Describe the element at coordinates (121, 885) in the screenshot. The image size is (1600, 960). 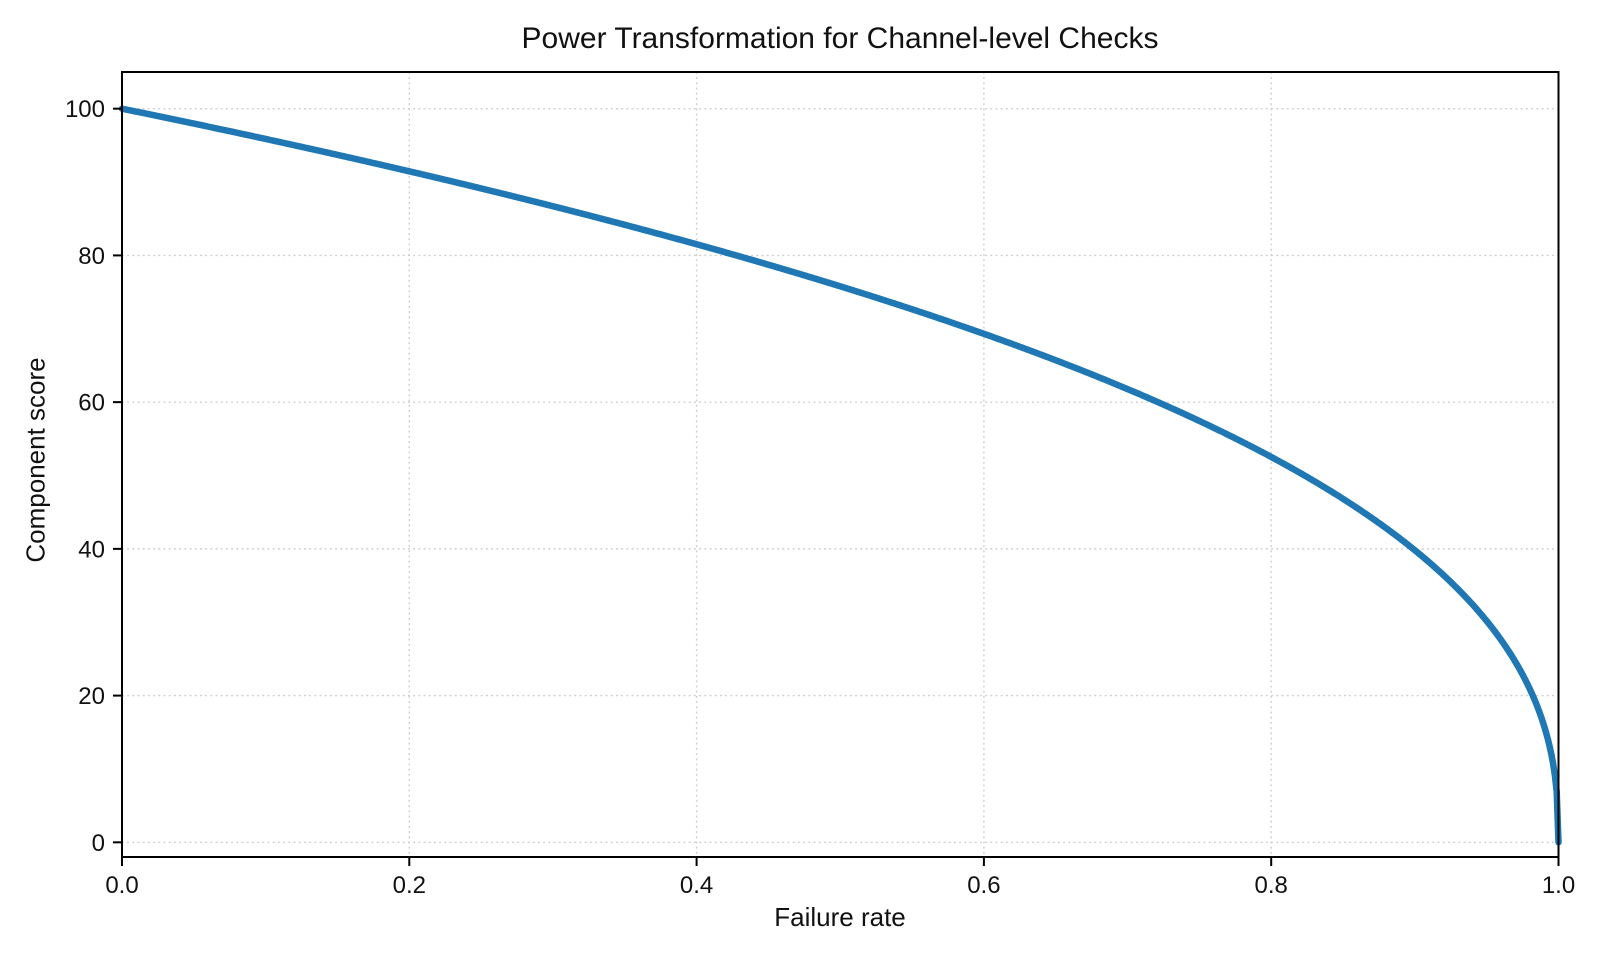
I see `x-tick-label: 0.0` at that location.